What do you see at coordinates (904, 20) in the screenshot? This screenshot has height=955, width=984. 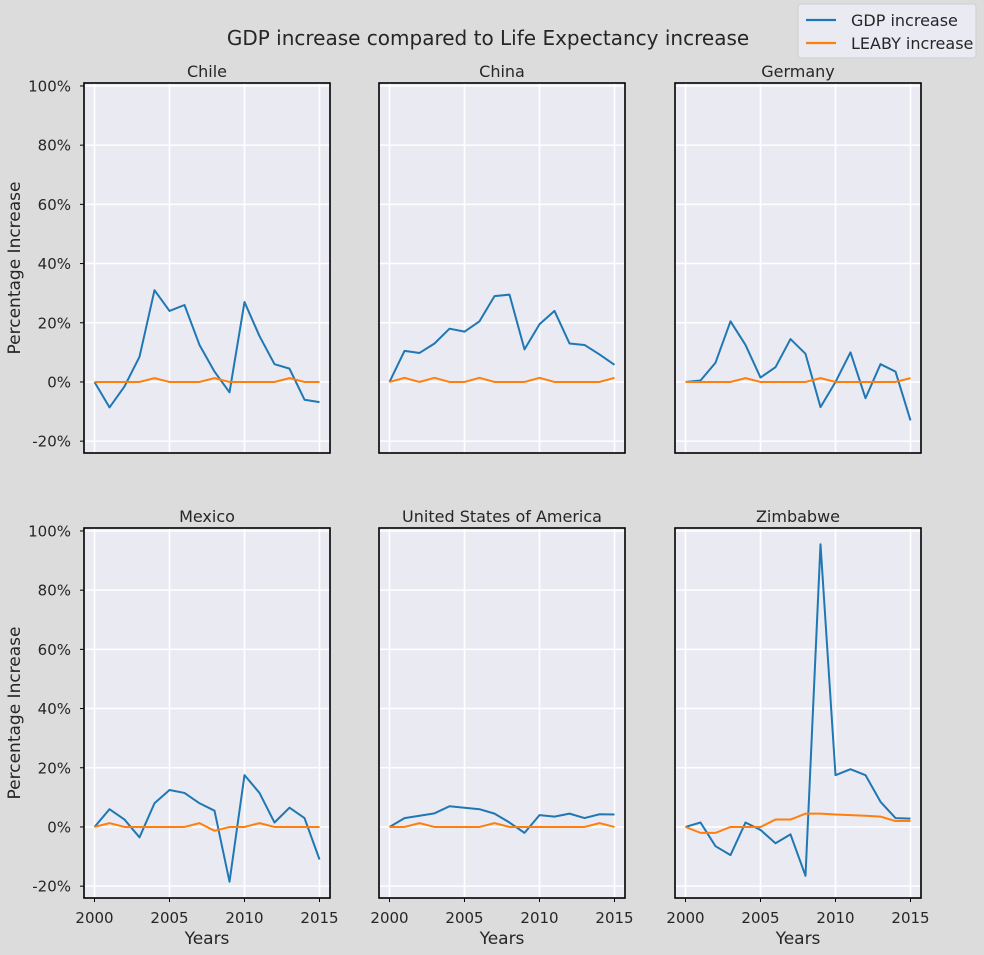 I see `legend-label-gdp: GDP increase` at bounding box center [904, 20].